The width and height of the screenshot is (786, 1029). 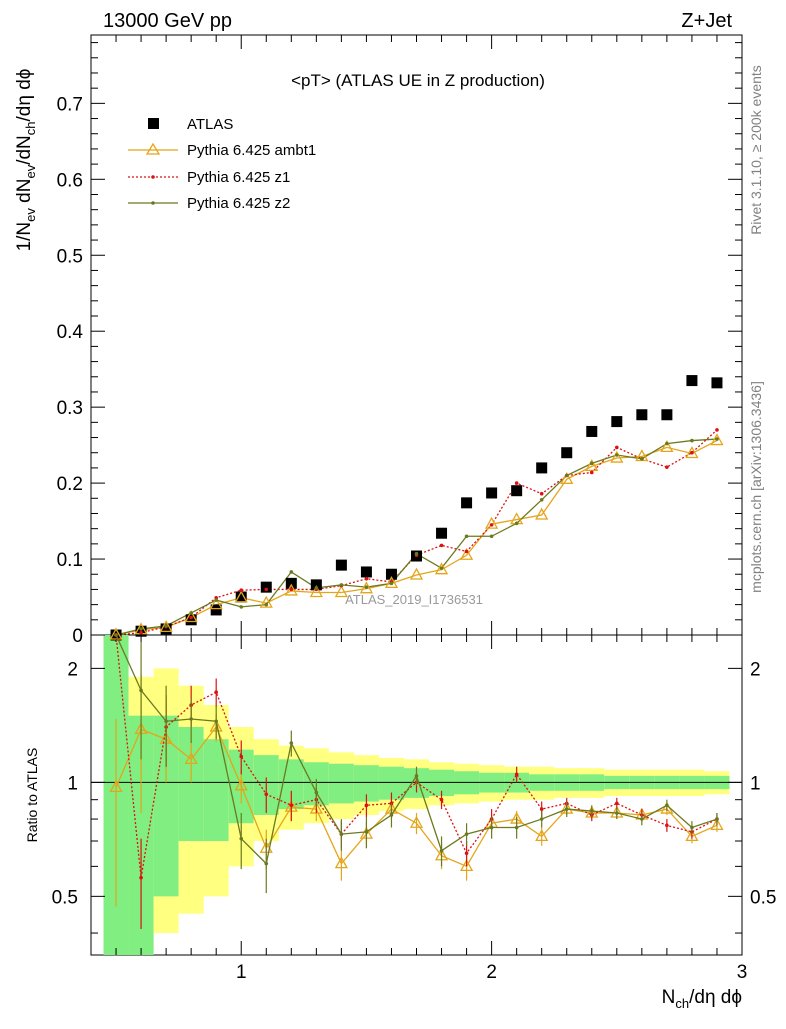 What do you see at coordinates (72, 783) in the screenshot?
I see `ratio-ytick-label-left: 1` at bounding box center [72, 783].